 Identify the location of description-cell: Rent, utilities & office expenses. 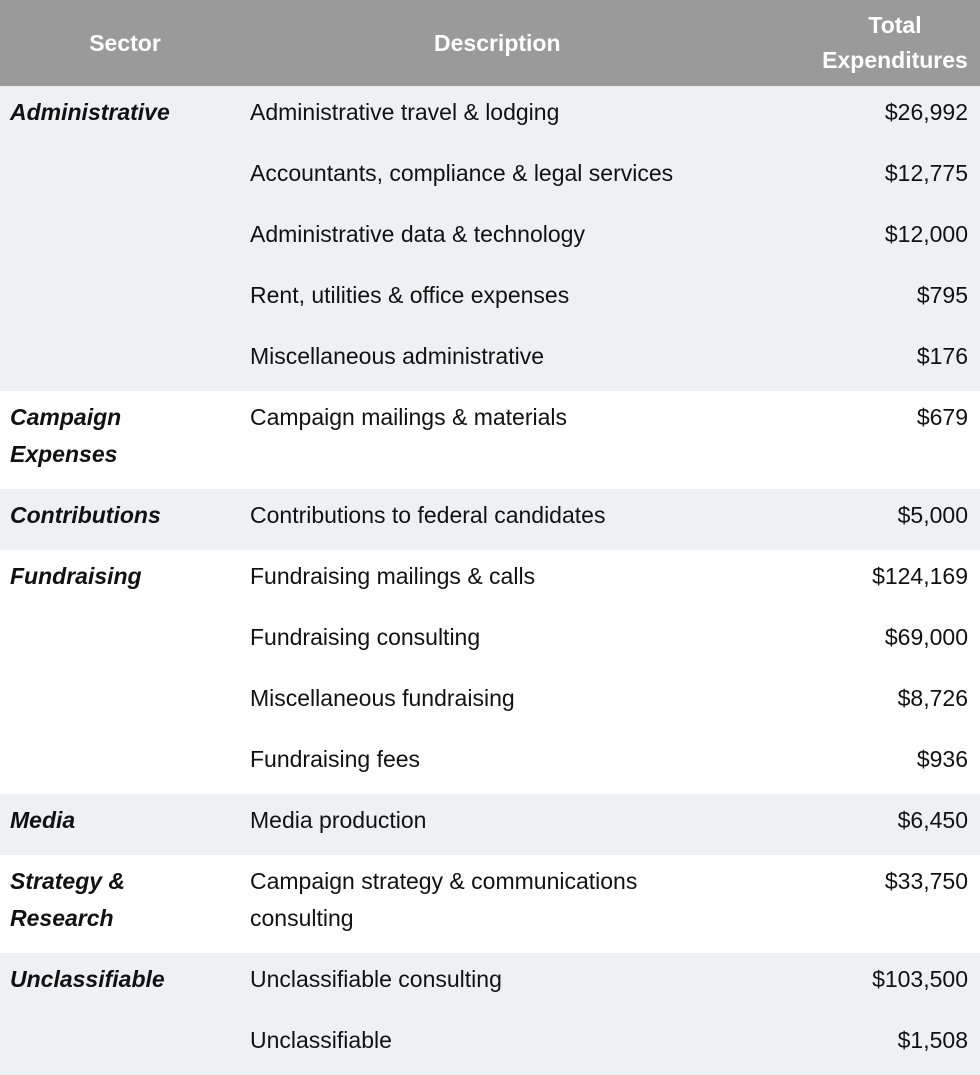
(530, 299).